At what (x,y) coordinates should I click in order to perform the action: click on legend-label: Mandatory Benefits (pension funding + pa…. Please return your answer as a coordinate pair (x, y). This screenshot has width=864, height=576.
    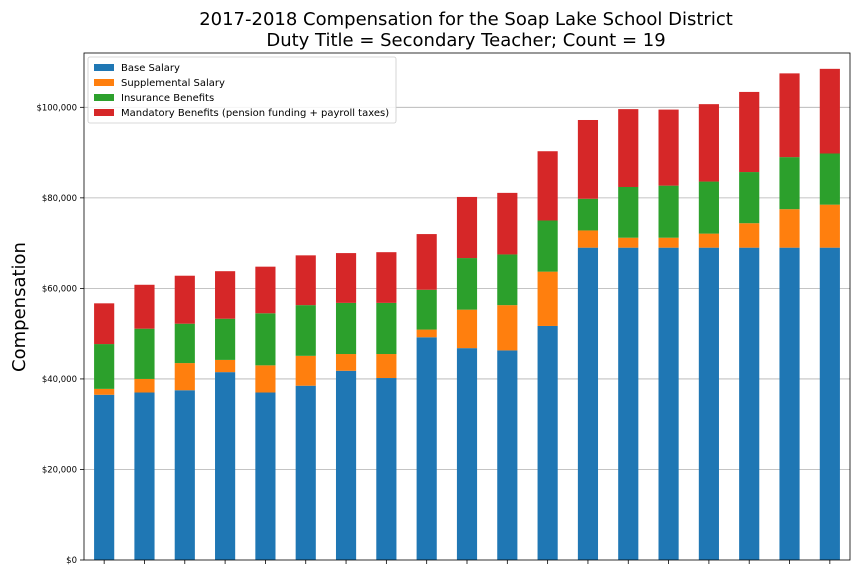
    Looking at the image, I should click on (255, 113).